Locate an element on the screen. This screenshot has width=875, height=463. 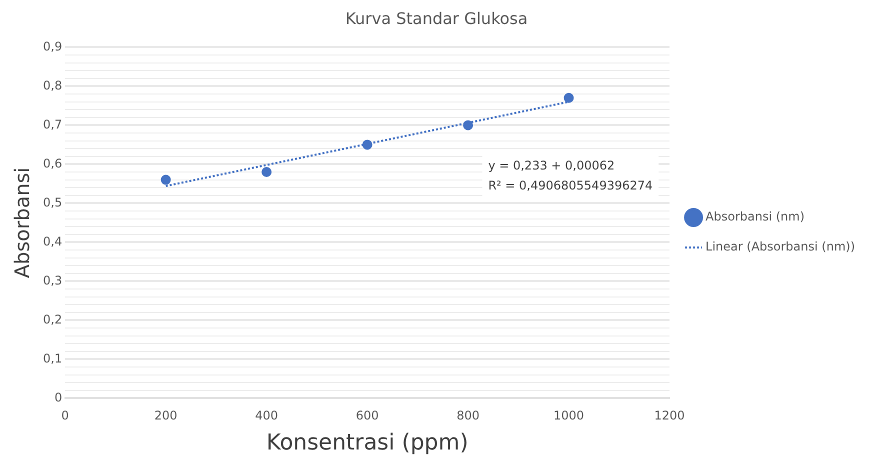
x-tick-label: 1000 is located at coordinates (569, 415).